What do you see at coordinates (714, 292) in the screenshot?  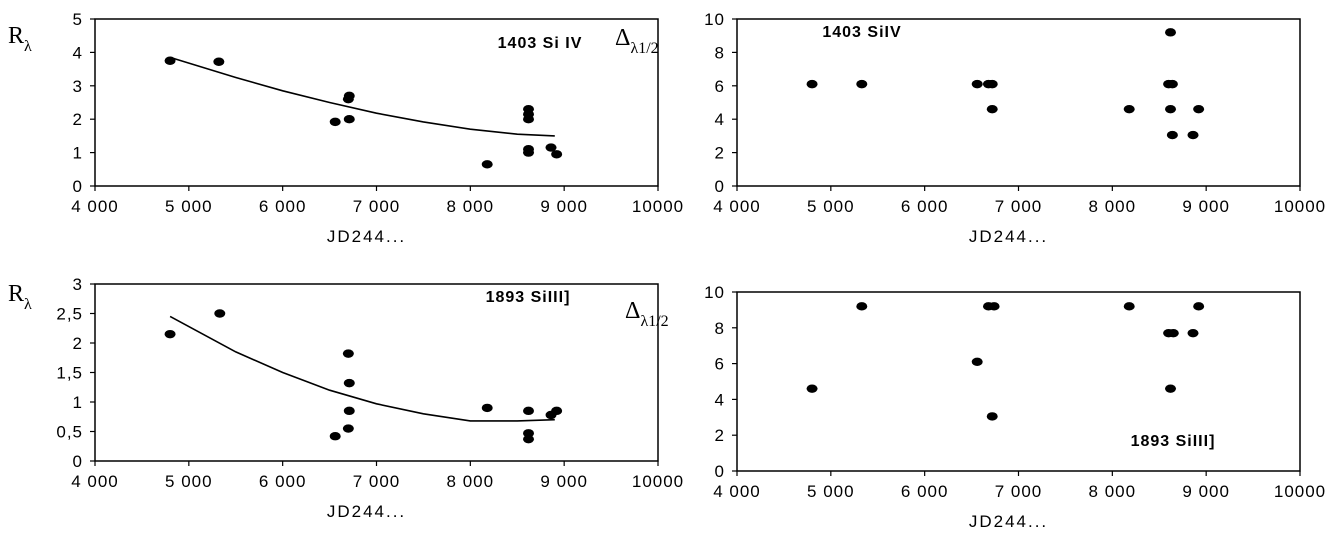 I see `y-tick-label: 10` at bounding box center [714, 292].